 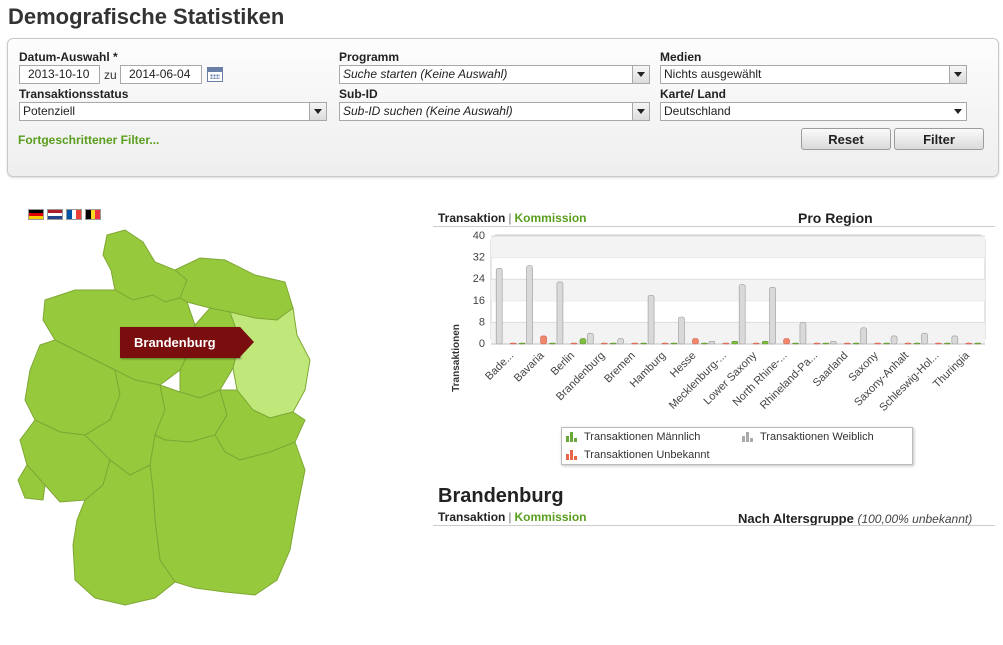 What do you see at coordinates (36, 214) in the screenshot?
I see `flag-de-icon` at bounding box center [36, 214].